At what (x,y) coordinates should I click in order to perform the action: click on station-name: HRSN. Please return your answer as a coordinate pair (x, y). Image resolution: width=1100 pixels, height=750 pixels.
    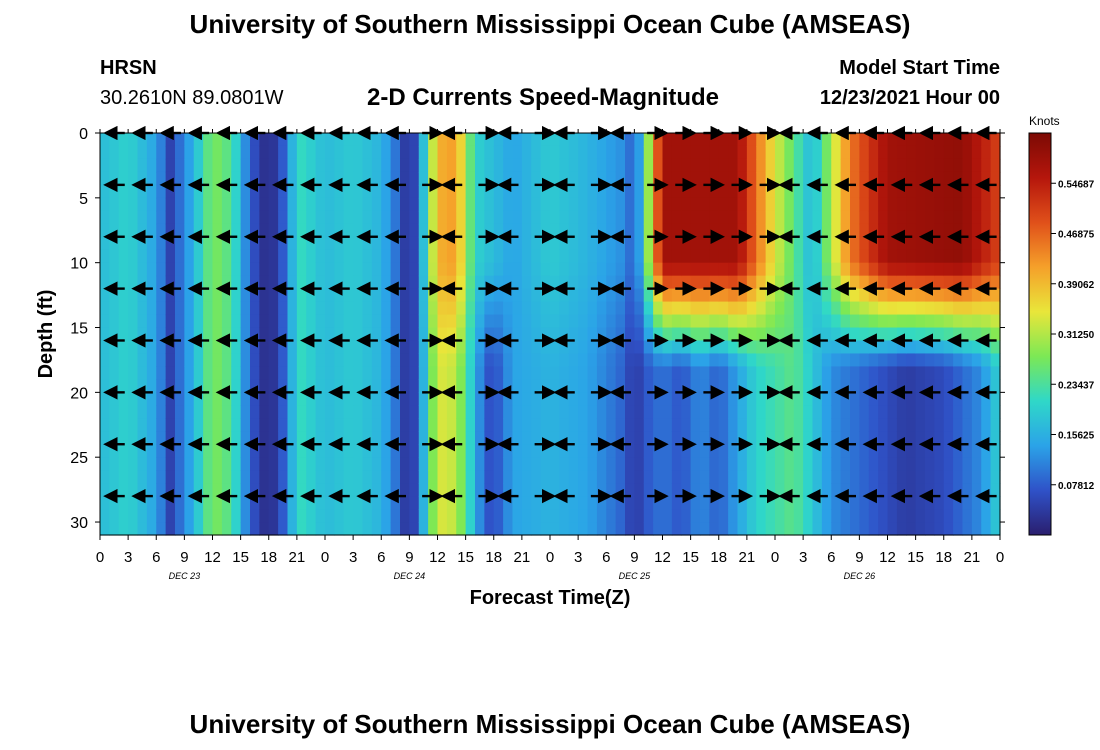
    Looking at the image, I should click on (128, 68).